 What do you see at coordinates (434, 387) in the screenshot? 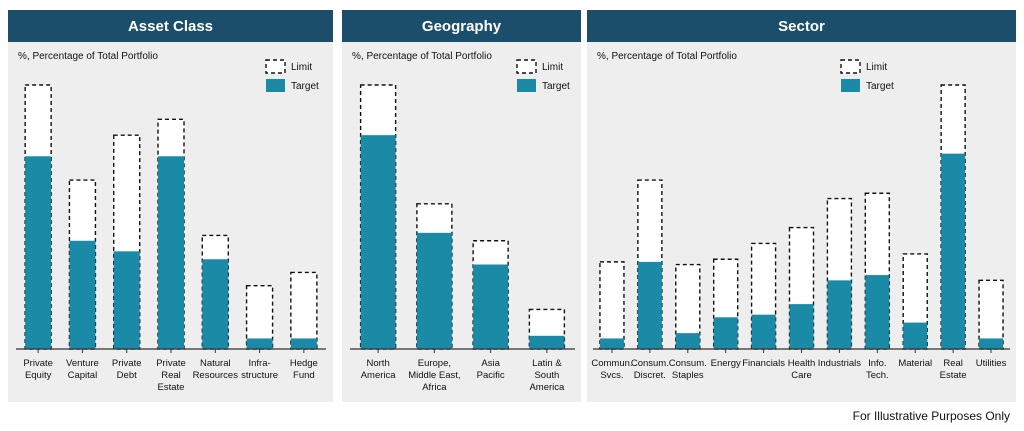
I see `x-tick-label: Africa` at bounding box center [434, 387].